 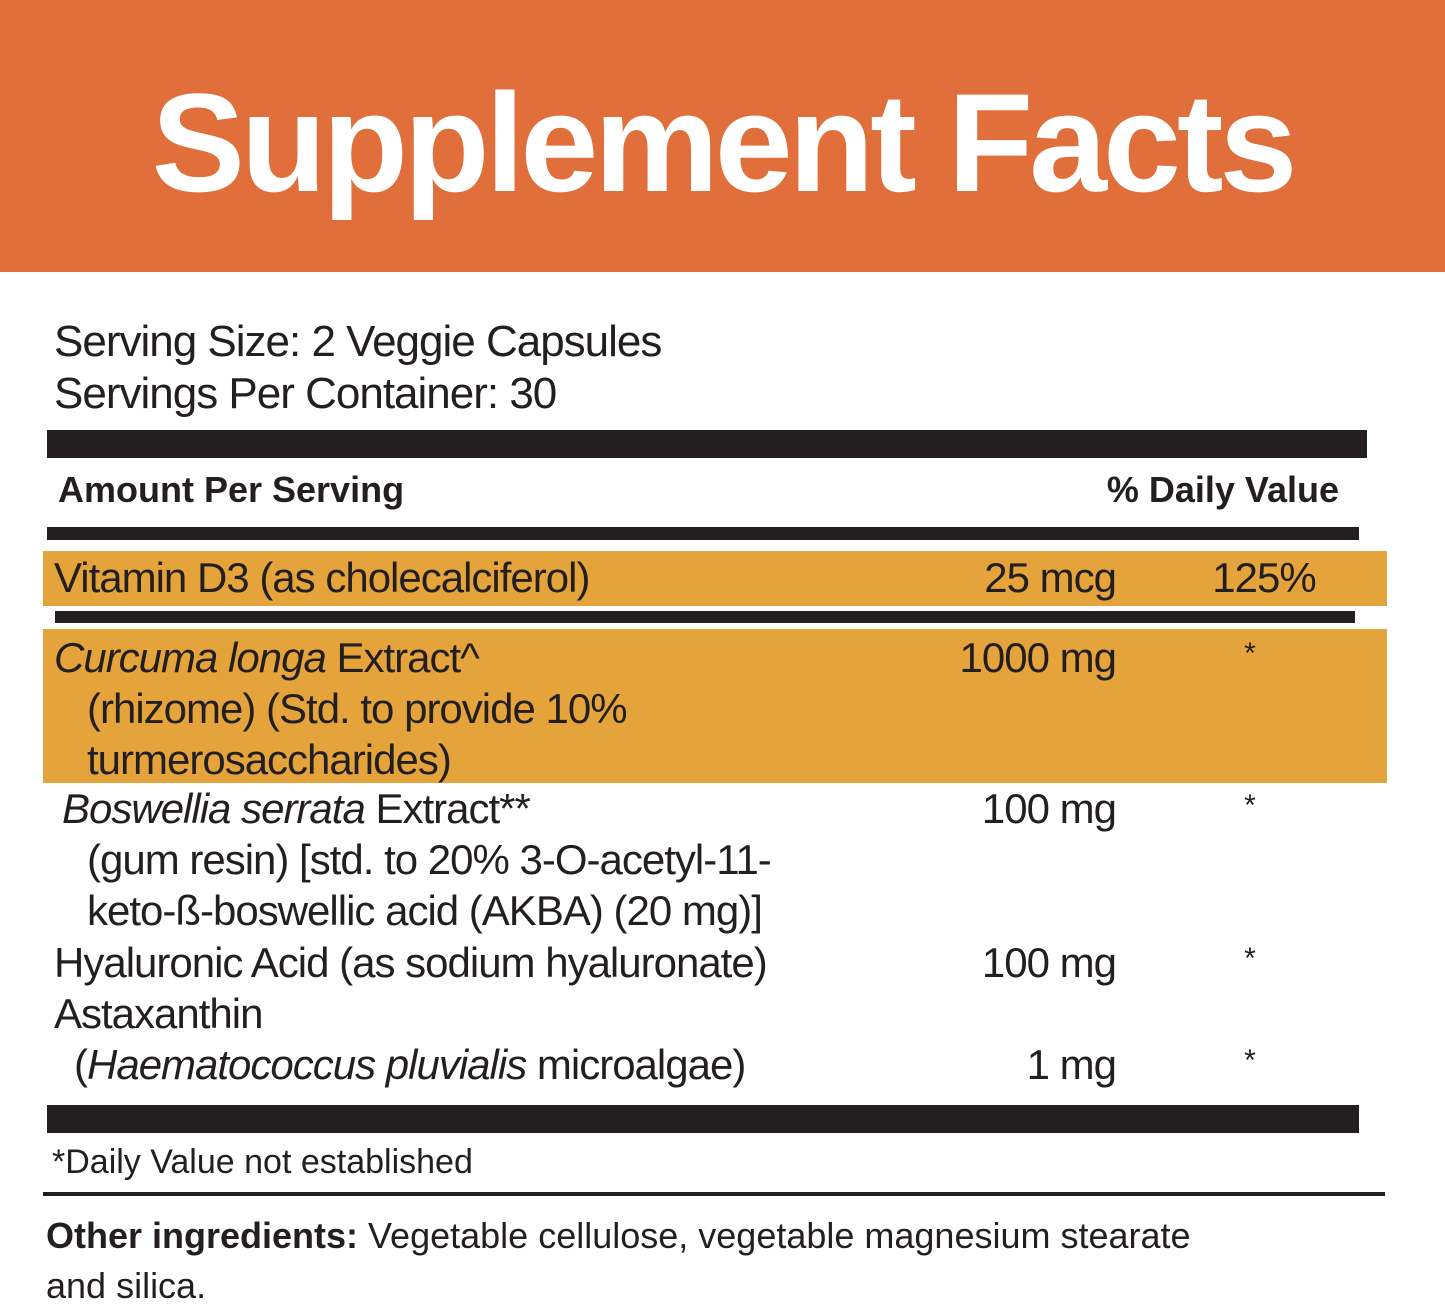 What do you see at coordinates (1264, 577) in the screenshot?
I see `ingredient-daily-value: 125%` at bounding box center [1264, 577].